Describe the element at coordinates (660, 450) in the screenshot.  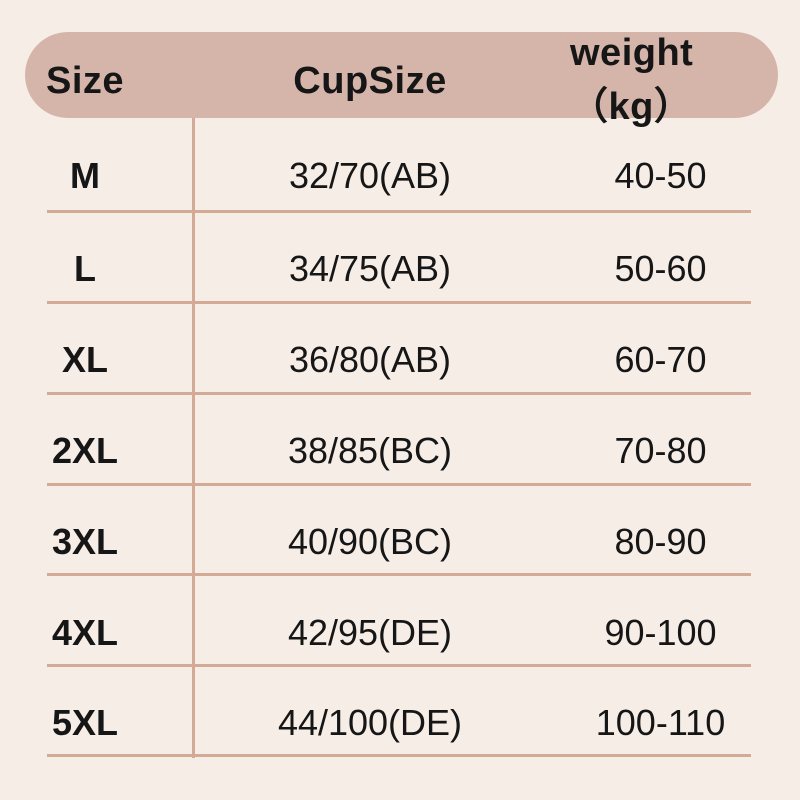
I see `weight-cell: 70-80` at that location.